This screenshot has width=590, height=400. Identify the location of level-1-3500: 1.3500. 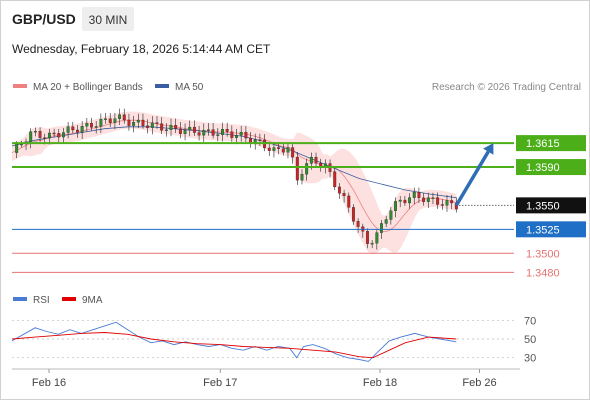
(286, 254).